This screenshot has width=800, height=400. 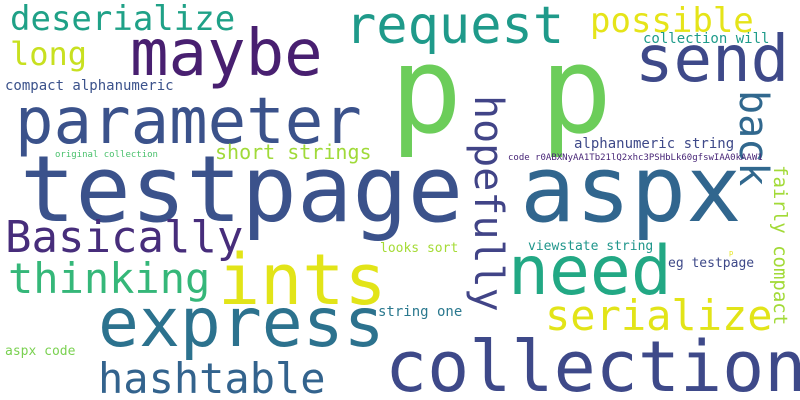 I want to click on word-long: long, so click(x=48, y=54).